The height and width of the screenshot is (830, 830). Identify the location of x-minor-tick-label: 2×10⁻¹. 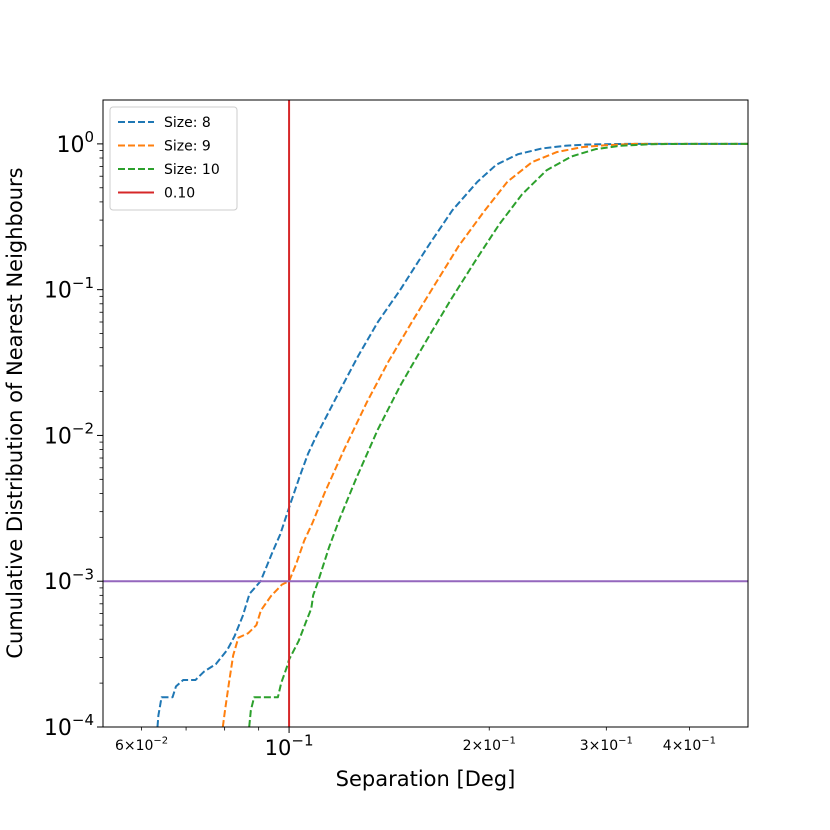
(489, 745).